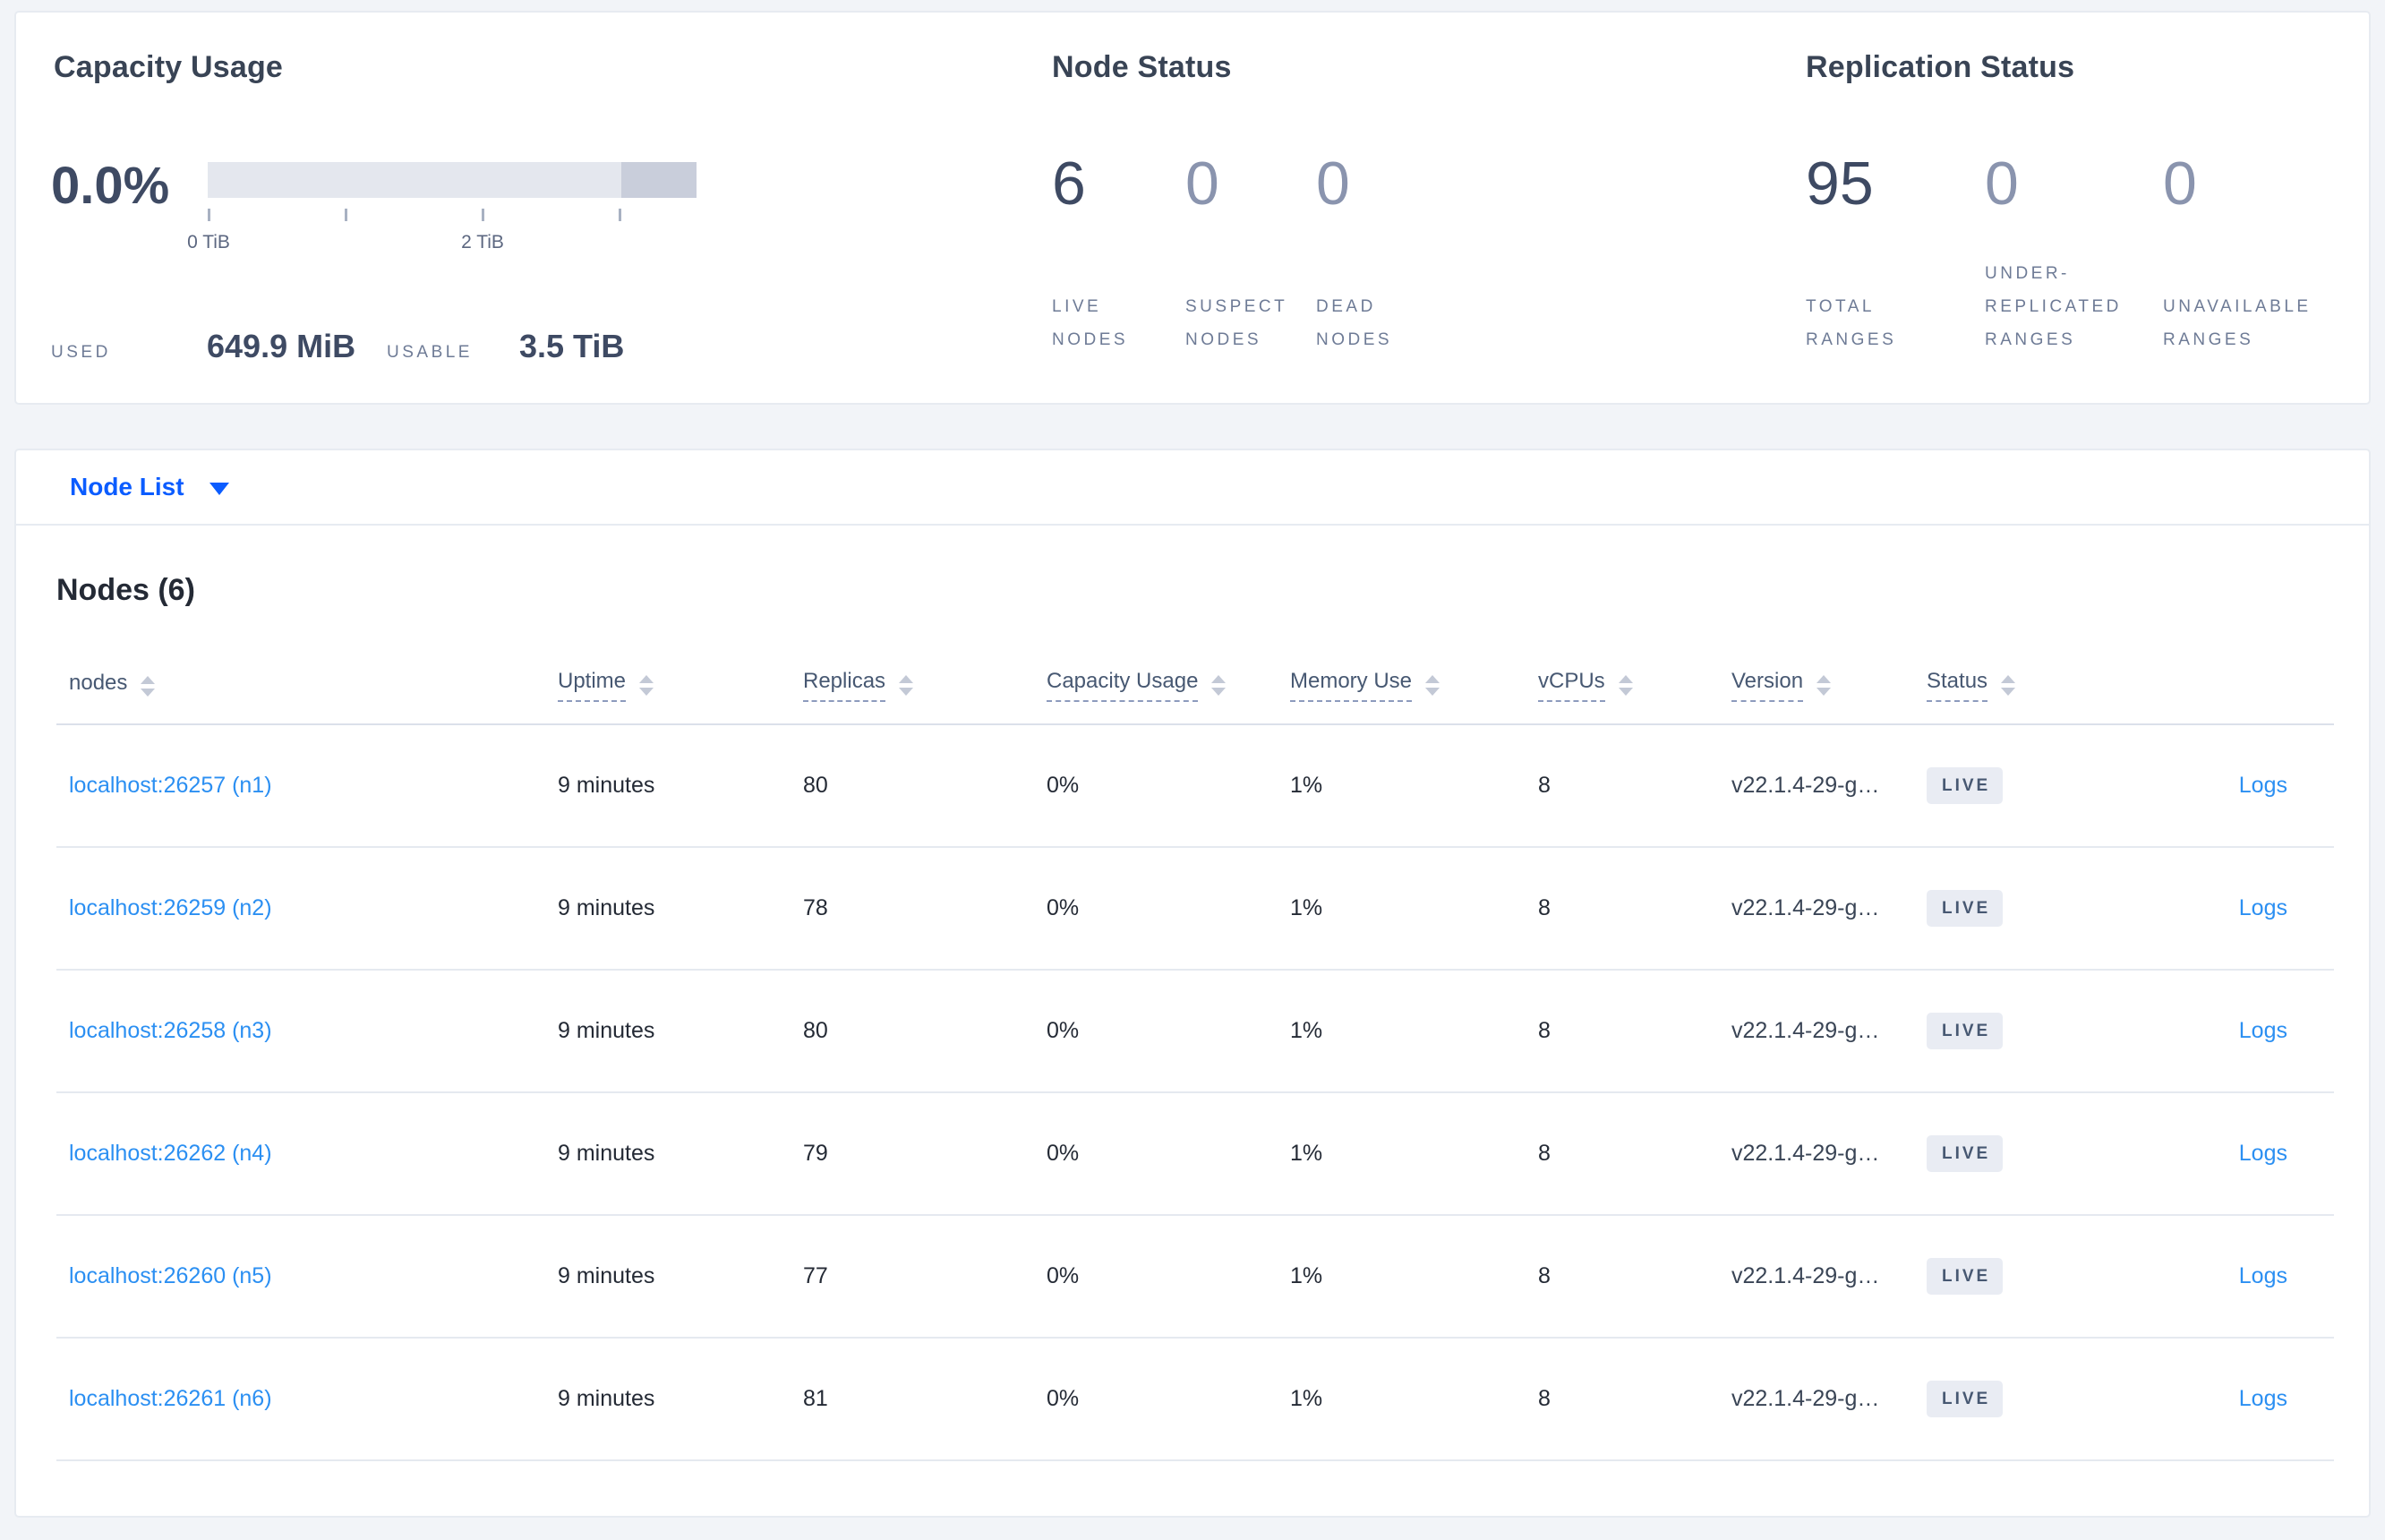 The width and height of the screenshot is (2385, 1540). Describe the element at coordinates (844, 685) in the screenshot. I see `column-label-replicas: Replicas` at that location.